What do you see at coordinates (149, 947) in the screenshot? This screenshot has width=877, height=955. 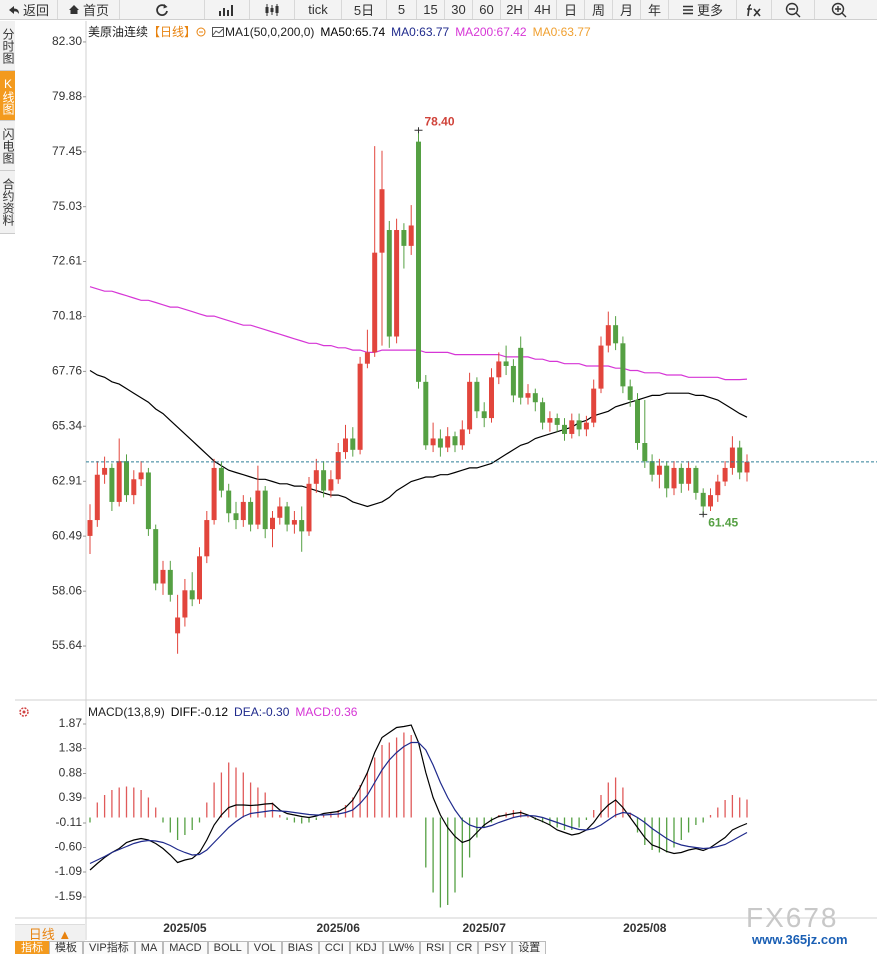 I see `indicator-tab: MA` at bounding box center [149, 947].